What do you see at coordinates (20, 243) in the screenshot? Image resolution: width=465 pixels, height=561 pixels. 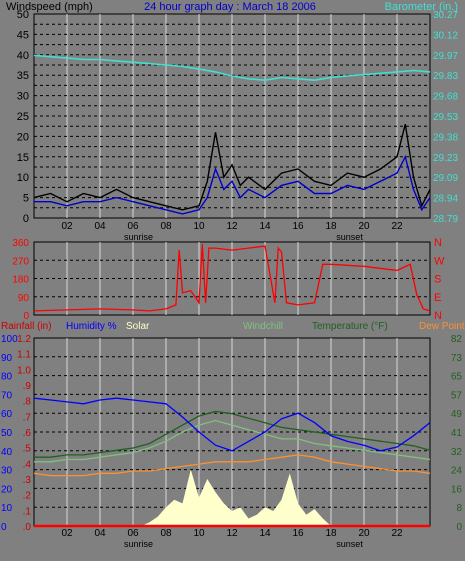 I see `dir-tick-360: 360` at bounding box center [20, 243].